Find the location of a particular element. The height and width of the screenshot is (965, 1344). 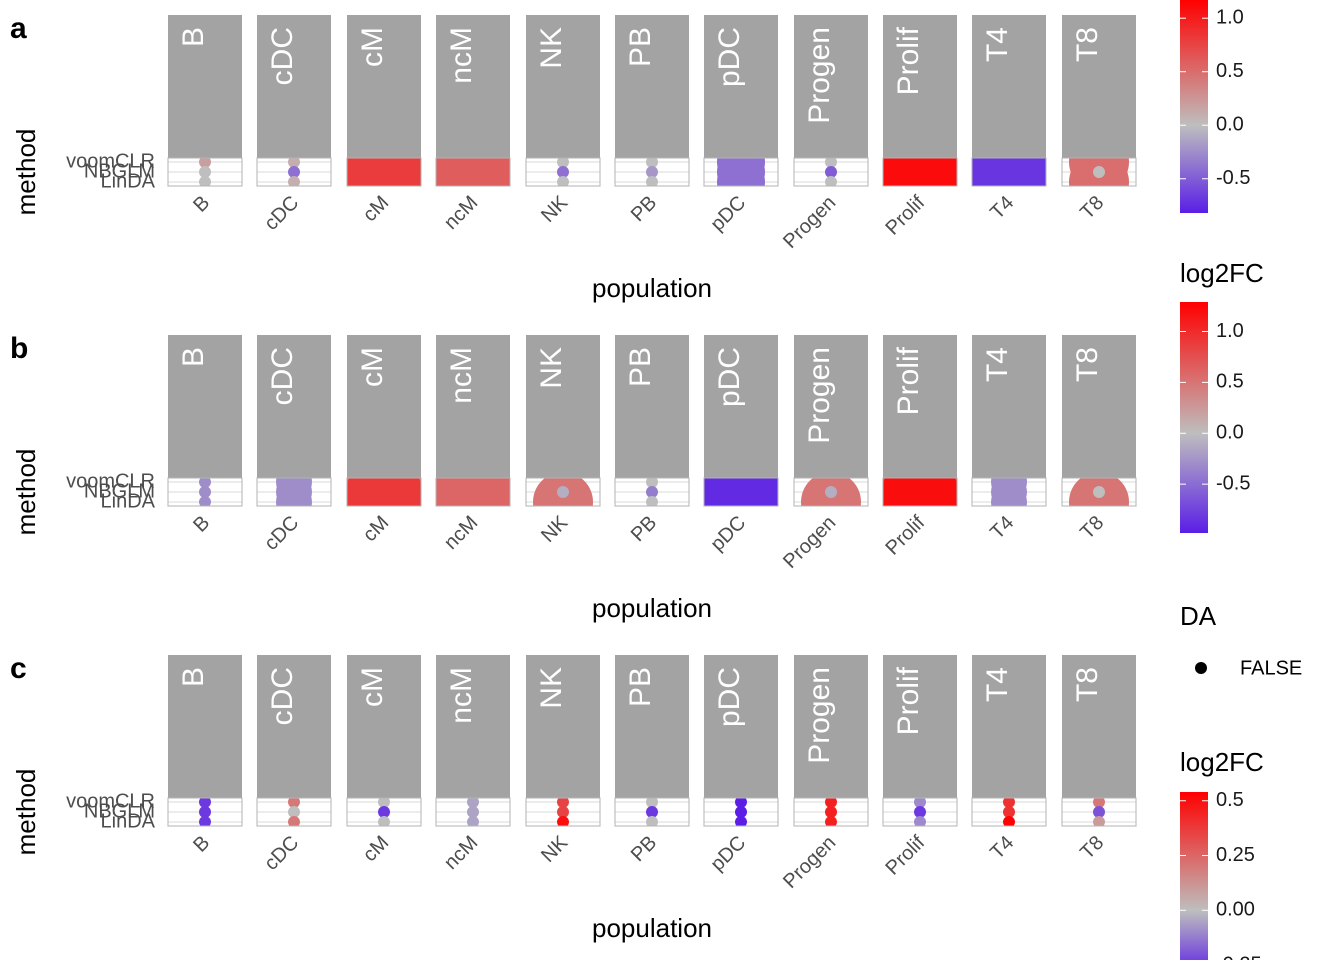

y-tick-label: LinDA is located at coordinates (128, 181).